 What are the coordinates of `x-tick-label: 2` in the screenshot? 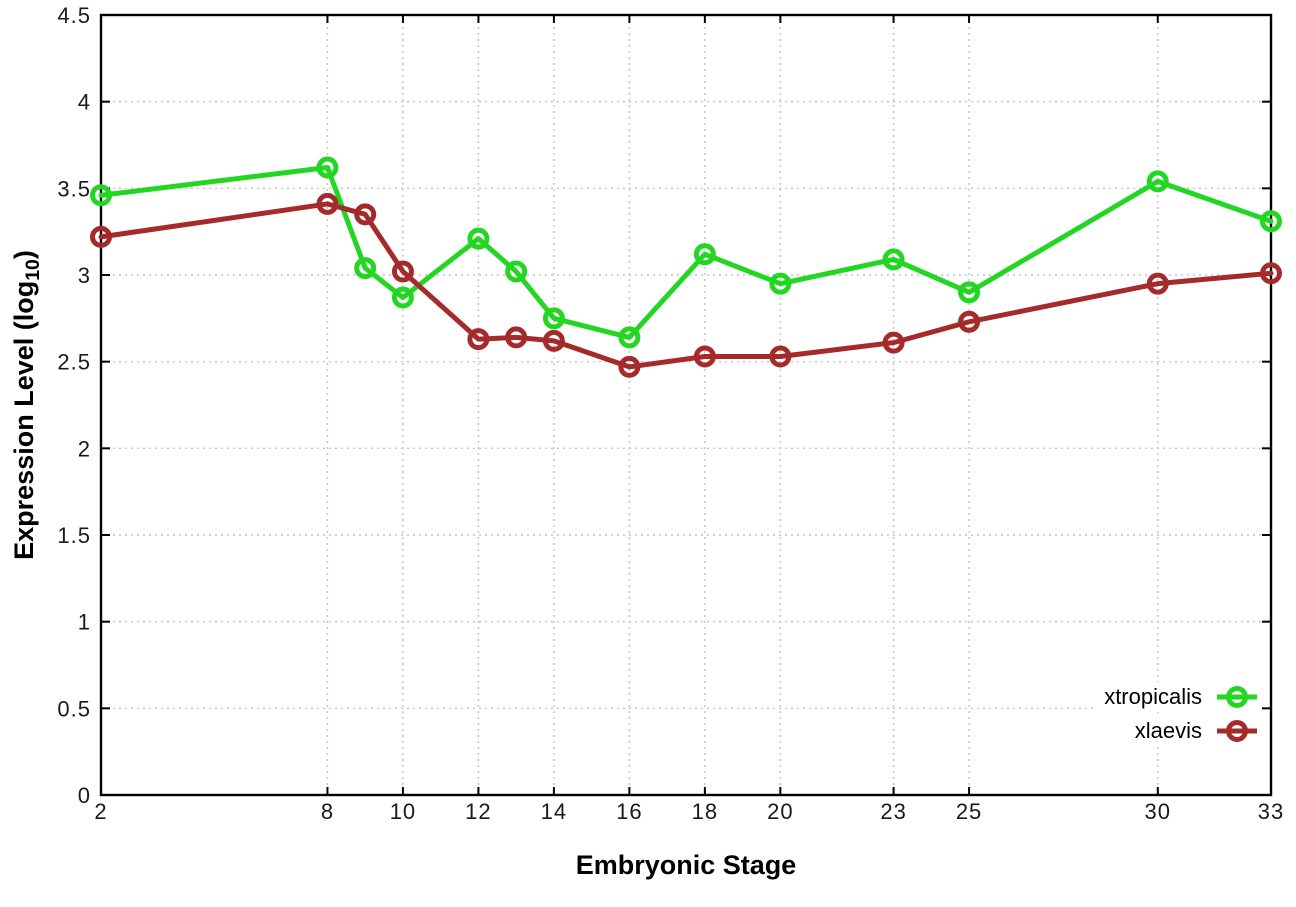 It's located at (100, 811).